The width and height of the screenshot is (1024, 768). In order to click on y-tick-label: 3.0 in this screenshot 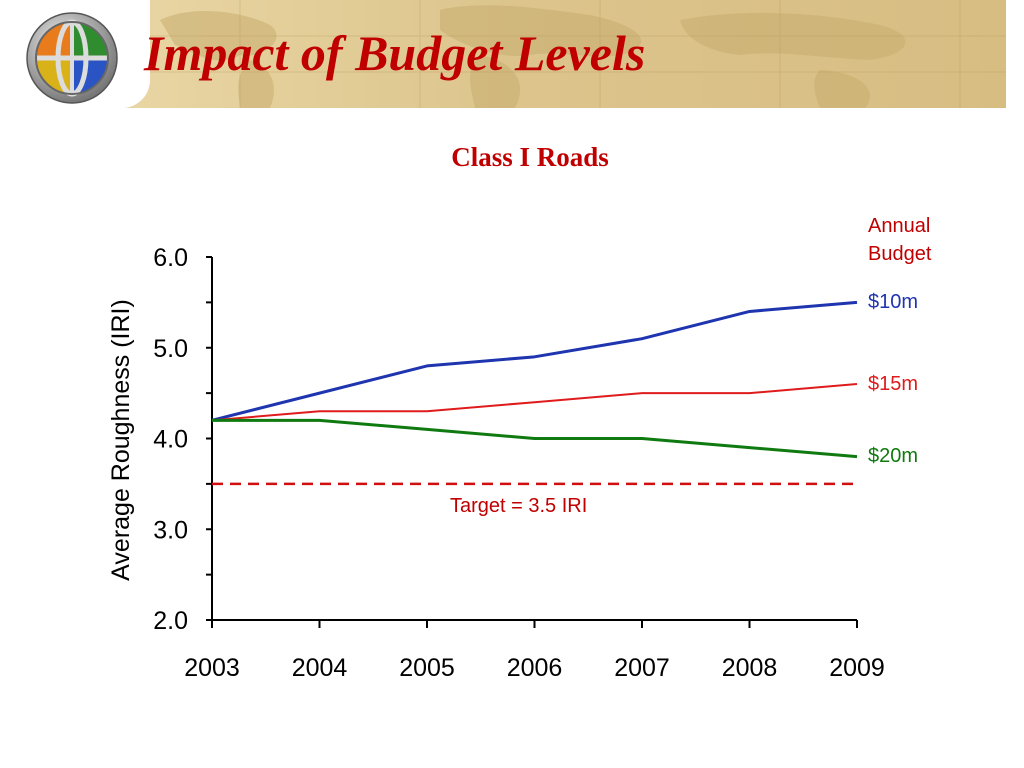, I will do `click(170, 530)`.